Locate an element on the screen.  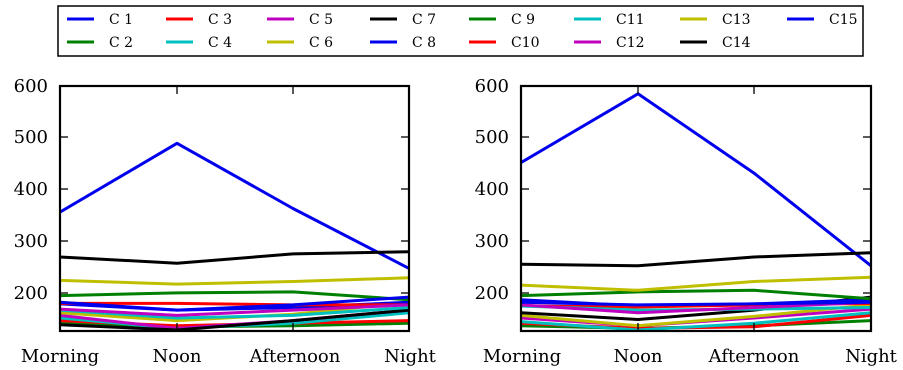
legend-label-c6: C 6 is located at coordinates (321, 43).